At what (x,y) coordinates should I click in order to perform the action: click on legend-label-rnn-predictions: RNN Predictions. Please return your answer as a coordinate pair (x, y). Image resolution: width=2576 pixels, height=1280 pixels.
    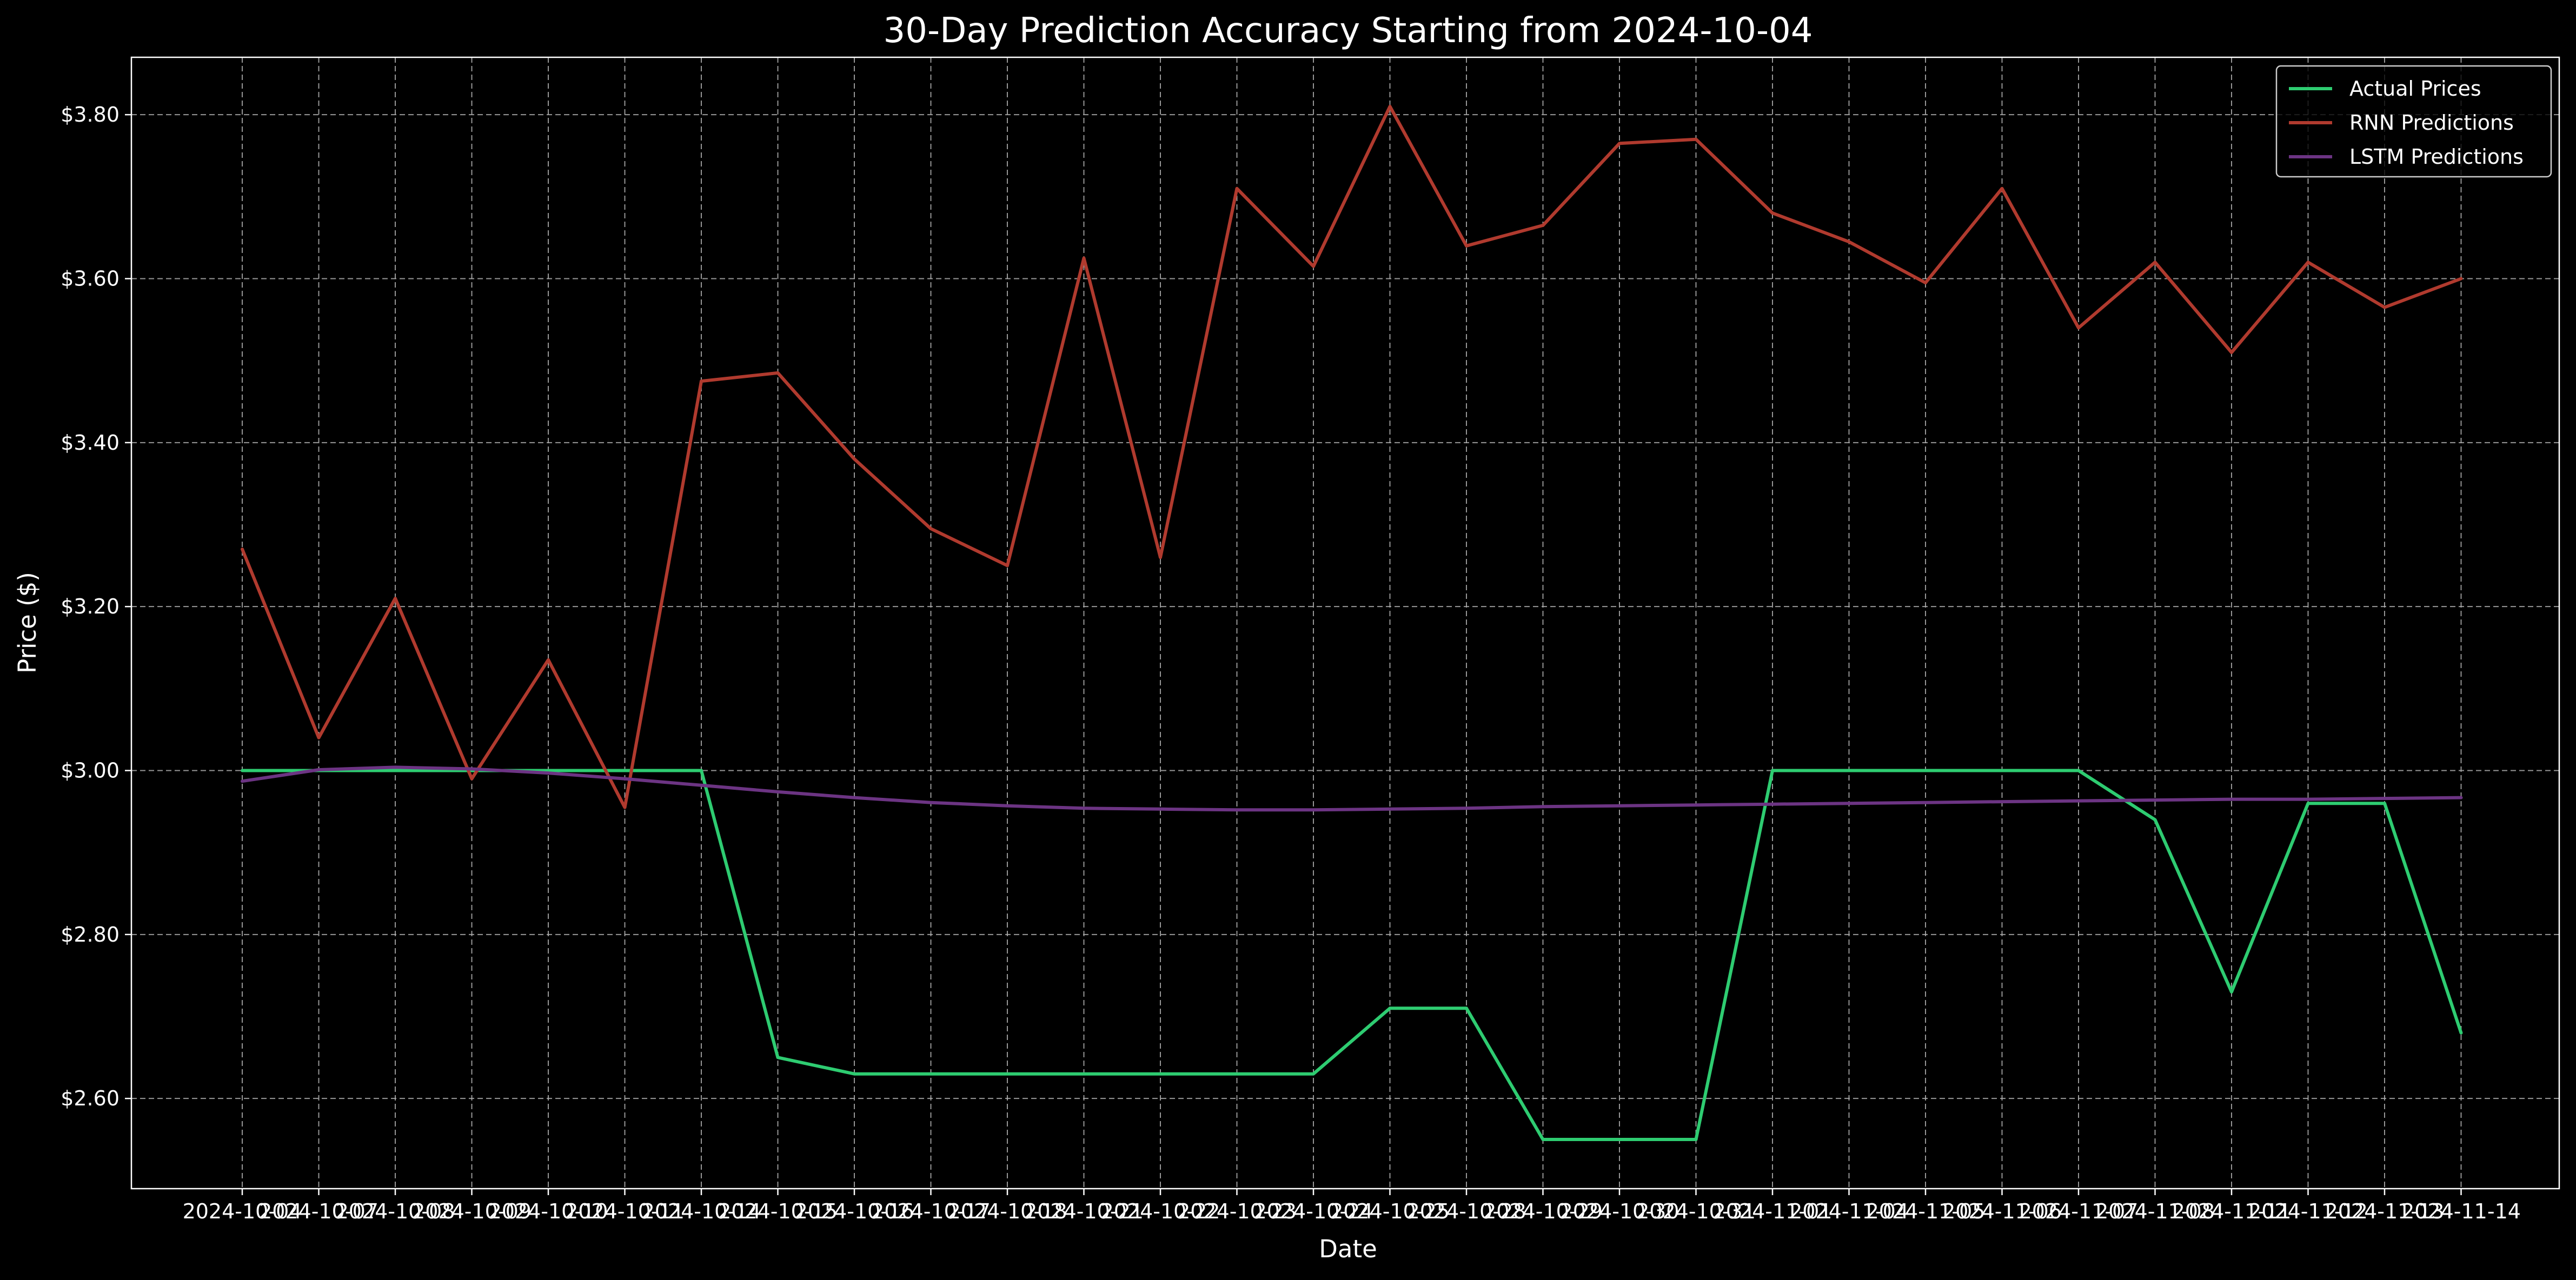
    Looking at the image, I should click on (2431, 123).